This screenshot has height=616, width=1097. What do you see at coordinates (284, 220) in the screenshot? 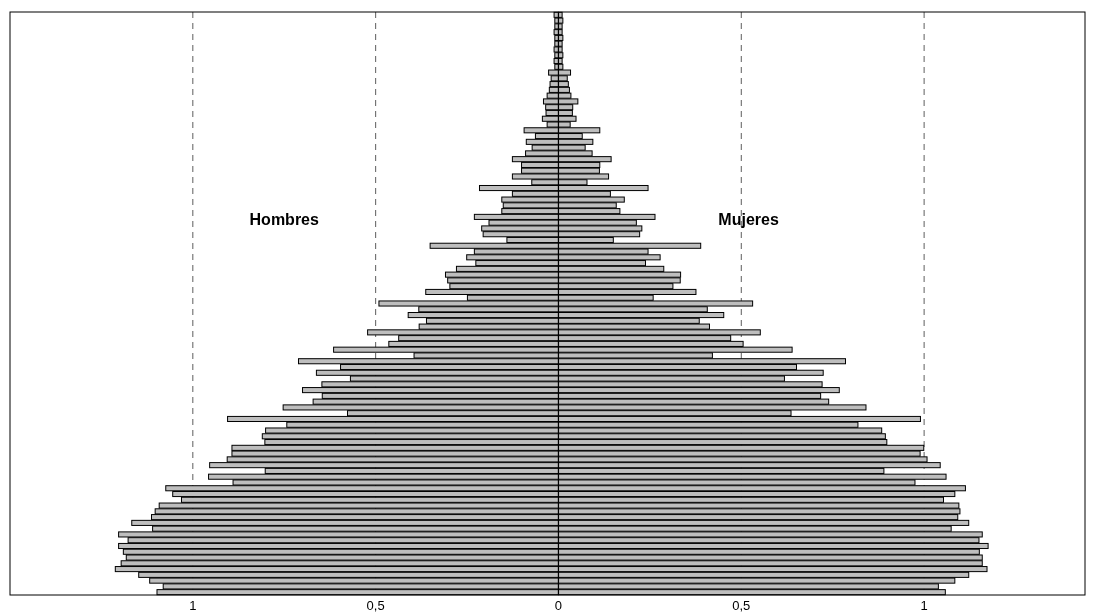
I see `annotation: Hombres` at bounding box center [284, 220].